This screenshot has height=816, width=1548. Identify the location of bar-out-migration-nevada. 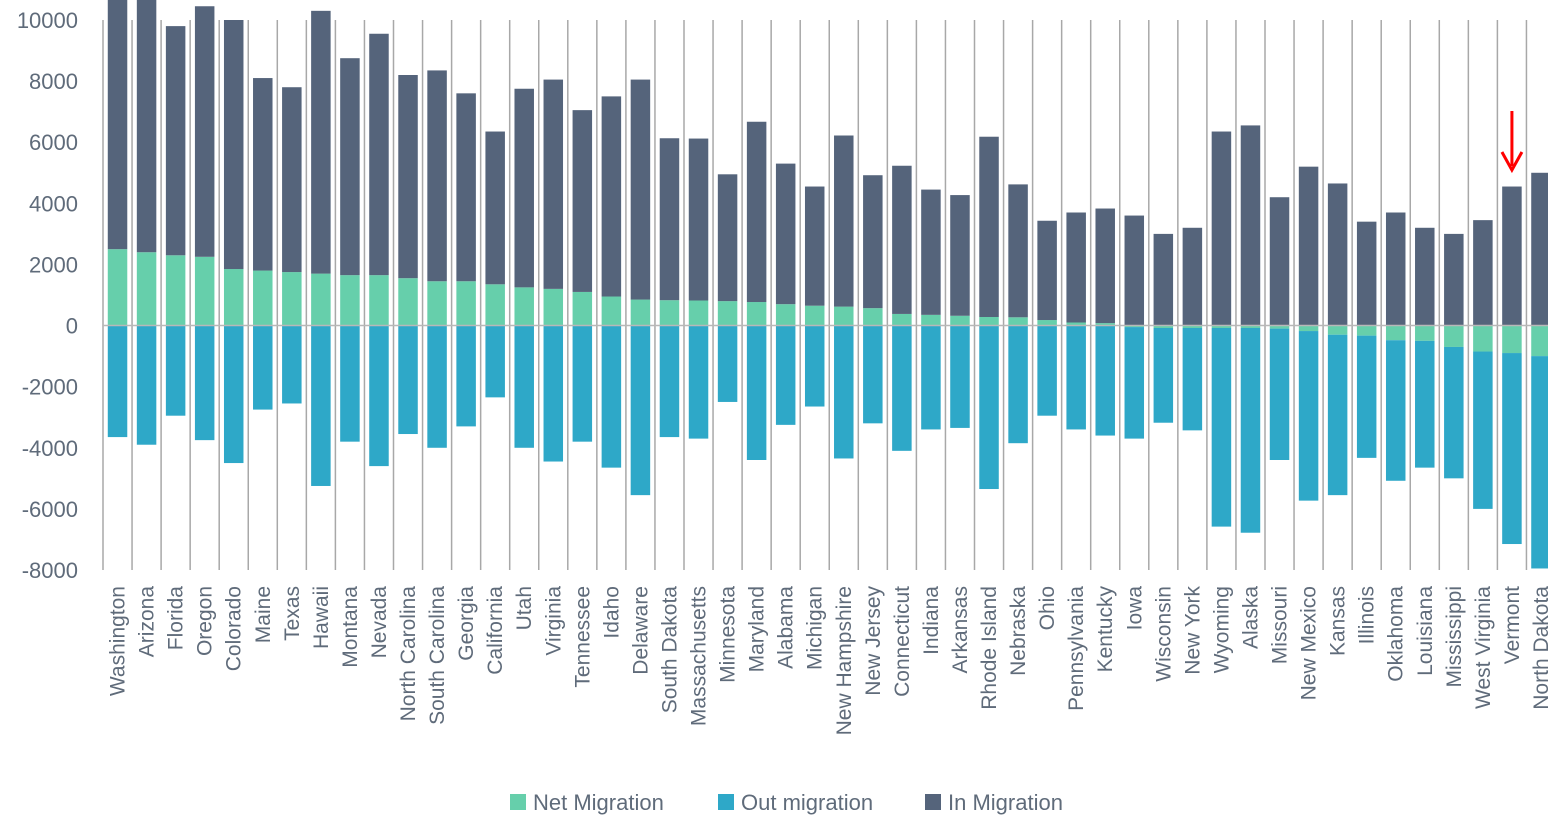
(379, 396).